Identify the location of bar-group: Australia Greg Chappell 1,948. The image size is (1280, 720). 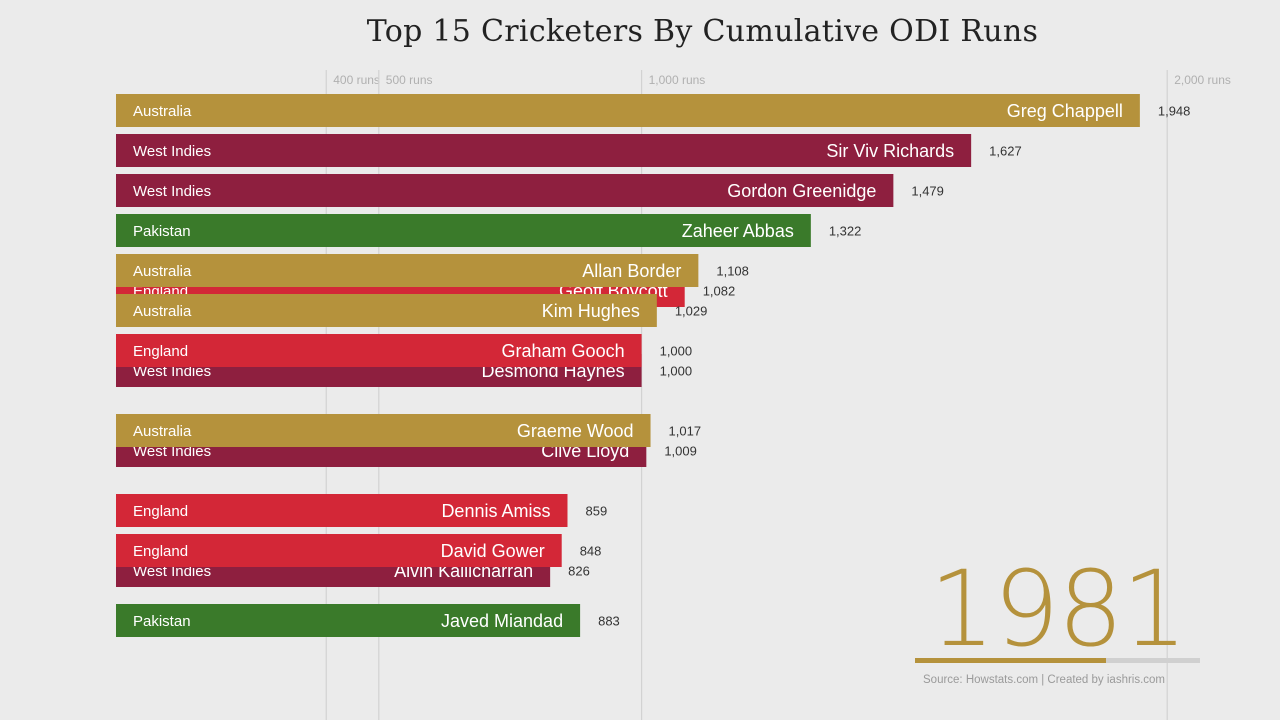
(653, 110).